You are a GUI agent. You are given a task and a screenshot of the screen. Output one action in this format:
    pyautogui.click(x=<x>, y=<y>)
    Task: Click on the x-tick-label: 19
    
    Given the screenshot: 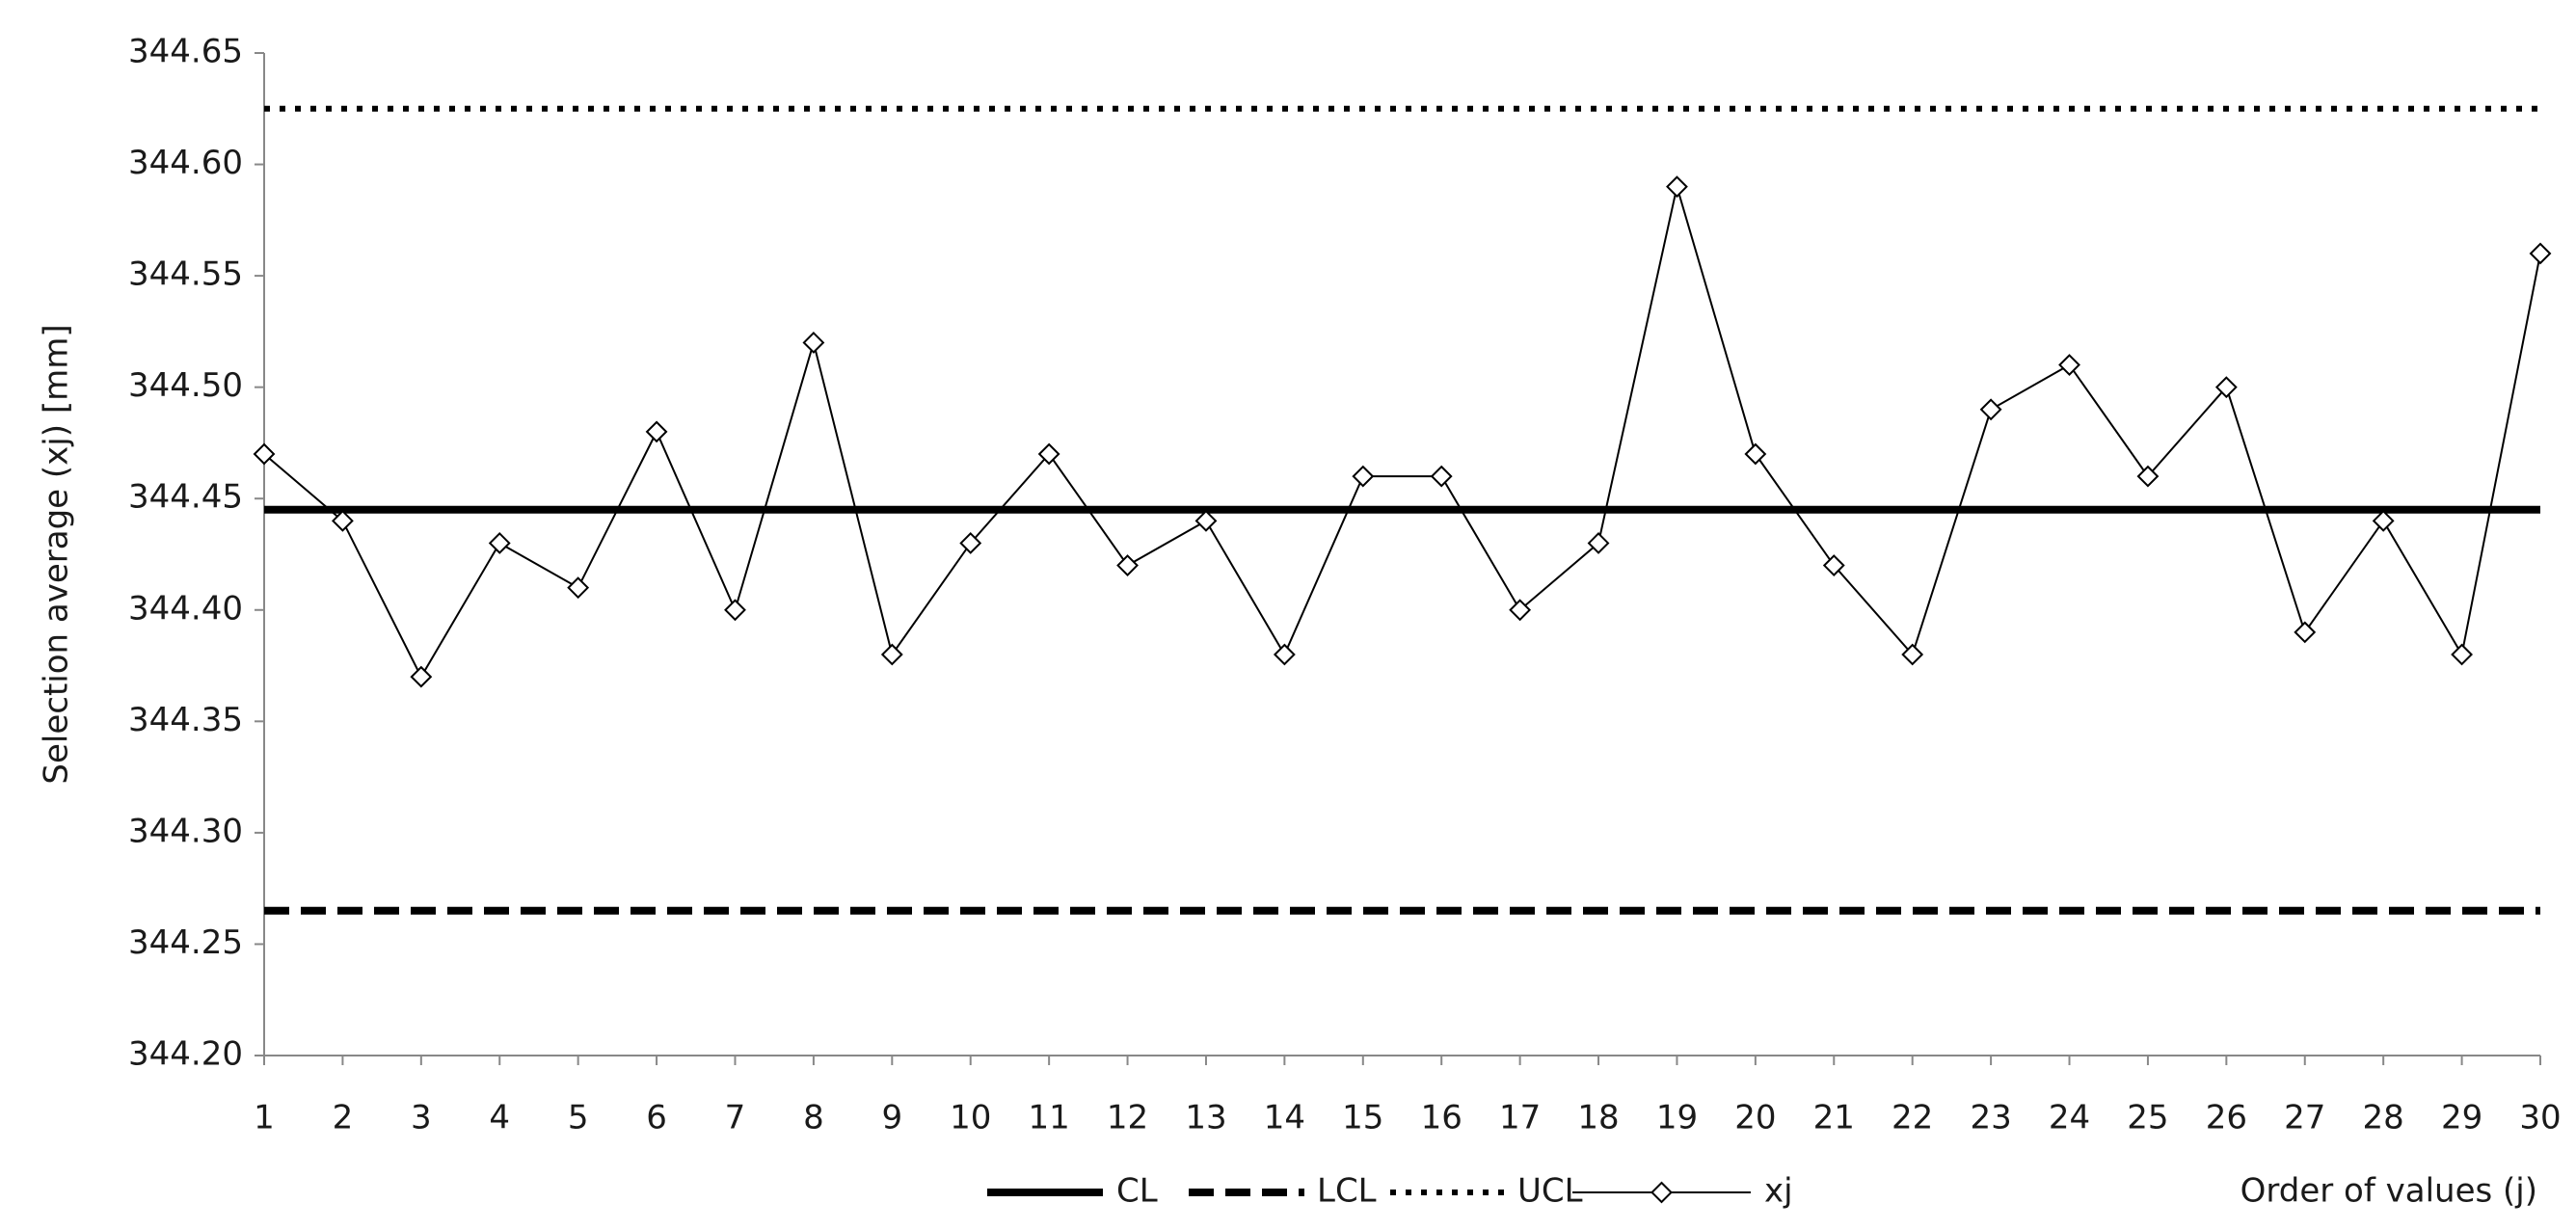 What is the action you would take?
    pyautogui.click(x=1677, y=1118)
    